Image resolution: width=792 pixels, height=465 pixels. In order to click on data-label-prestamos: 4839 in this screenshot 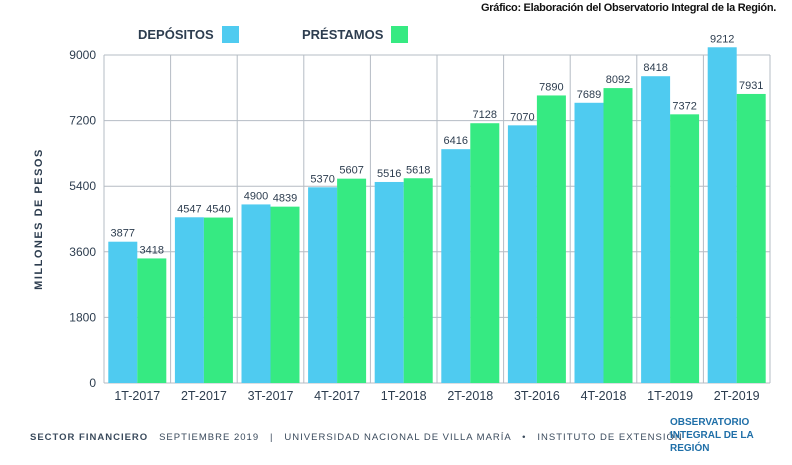, I will do `click(285, 199)`.